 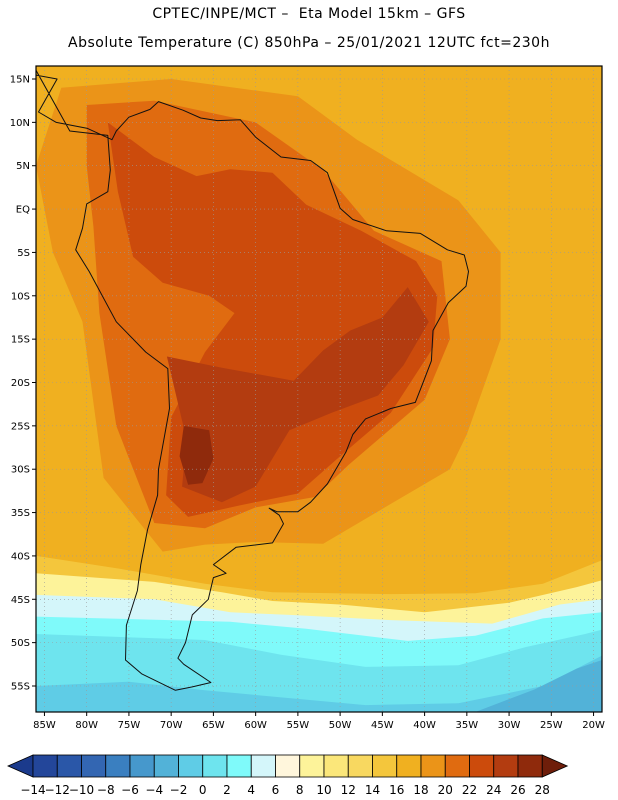 I want to click on lon-label: 85W, so click(x=44, y=725).